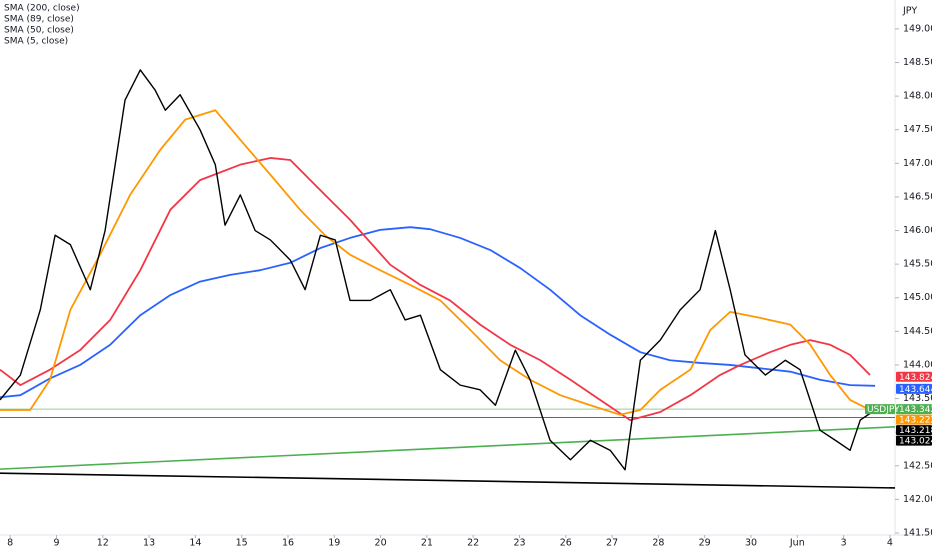  Describe the element at coordinates (427, 543) in the screenshot. I see `x-tick-label: 21` at that location.